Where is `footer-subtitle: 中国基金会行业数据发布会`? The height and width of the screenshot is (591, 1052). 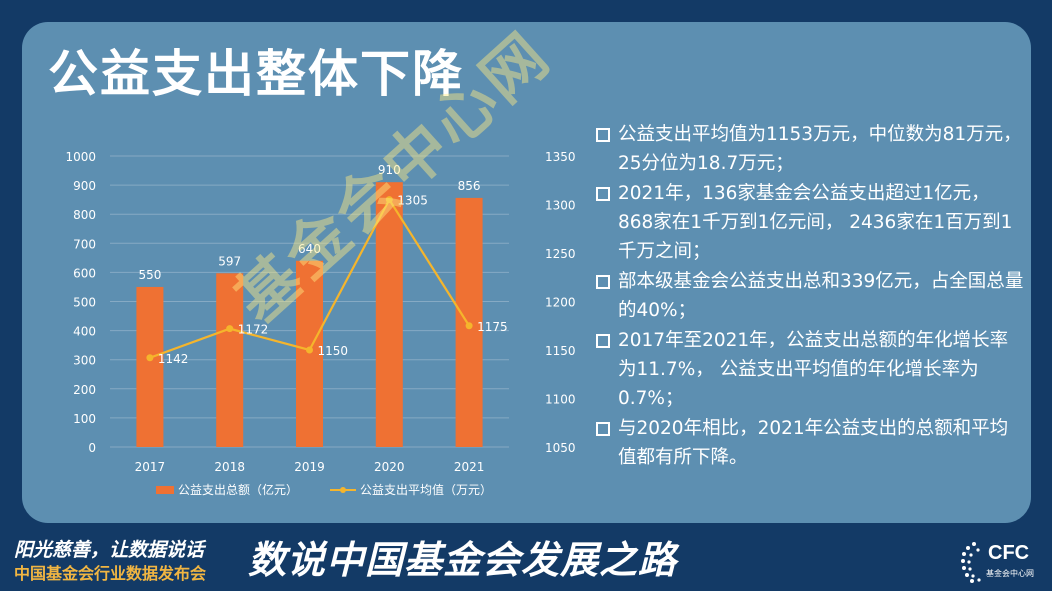
footer-subtitle: 中国基金会行业数据发布会 is located at coordinates (110, 573).